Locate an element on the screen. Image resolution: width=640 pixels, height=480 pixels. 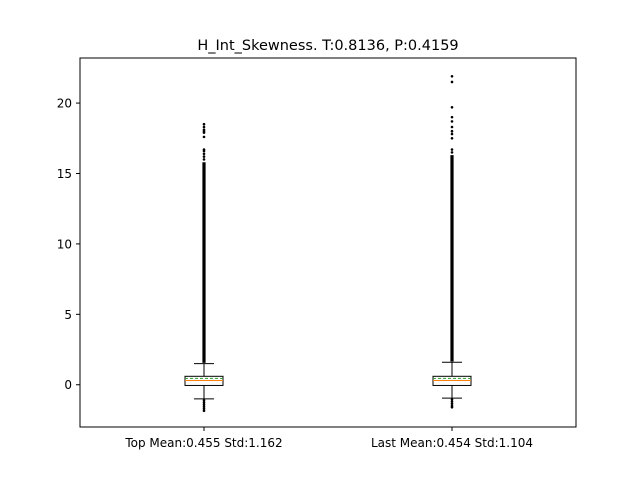
y-tick-label: 0 is located at coordinates (68, 385).